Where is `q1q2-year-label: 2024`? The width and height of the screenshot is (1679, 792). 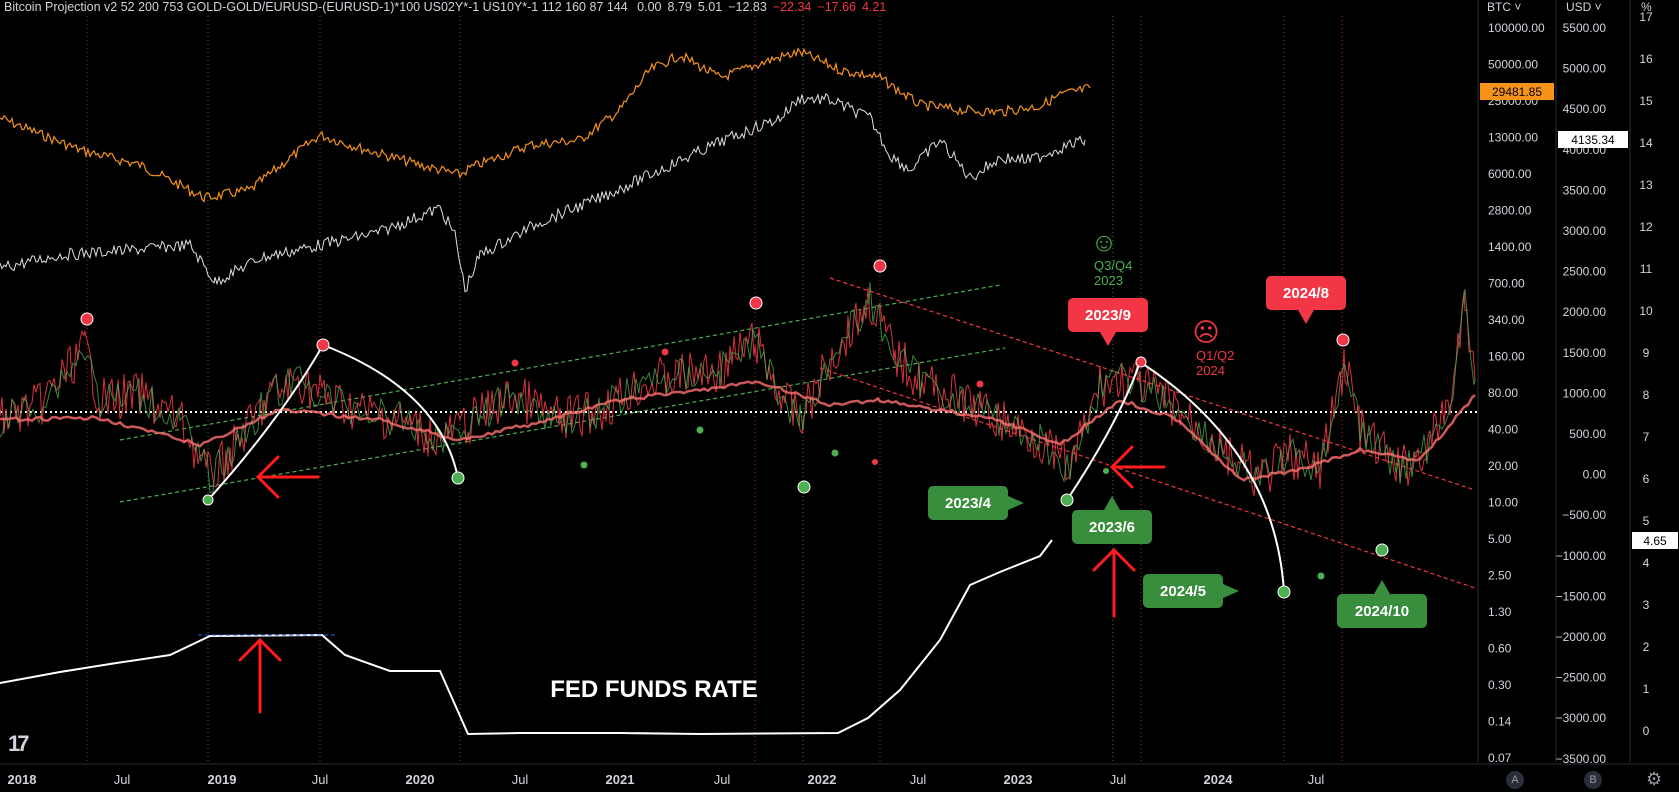
q1q2-year-label: 2024 is located at coordinates (1210, 370).